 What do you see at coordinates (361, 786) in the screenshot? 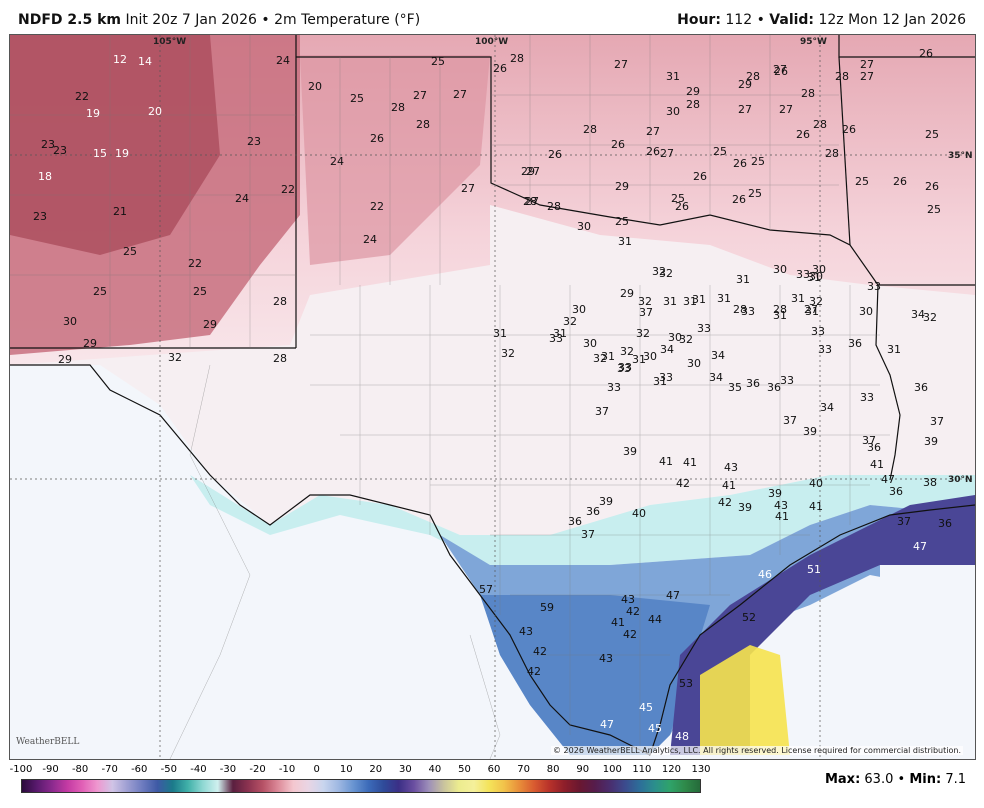
I see `legend-color-bar` at bounding box center [361, 786].